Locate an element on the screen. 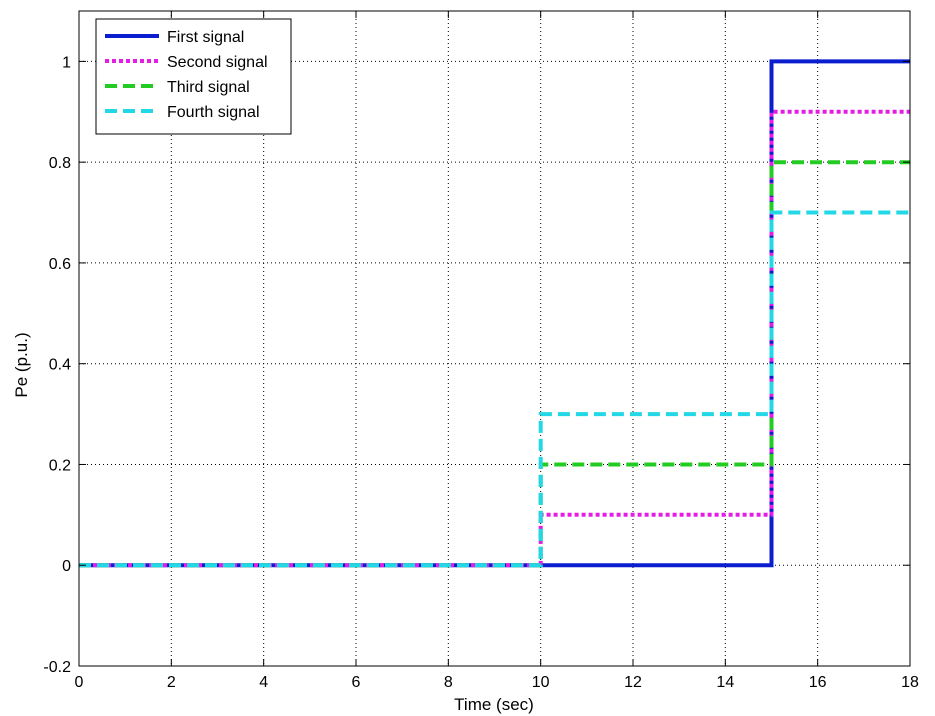 Image resolution: width=935 pixels, height=716 pixels. y-tick-label: 0.8 is located at coordinates (60, 163).